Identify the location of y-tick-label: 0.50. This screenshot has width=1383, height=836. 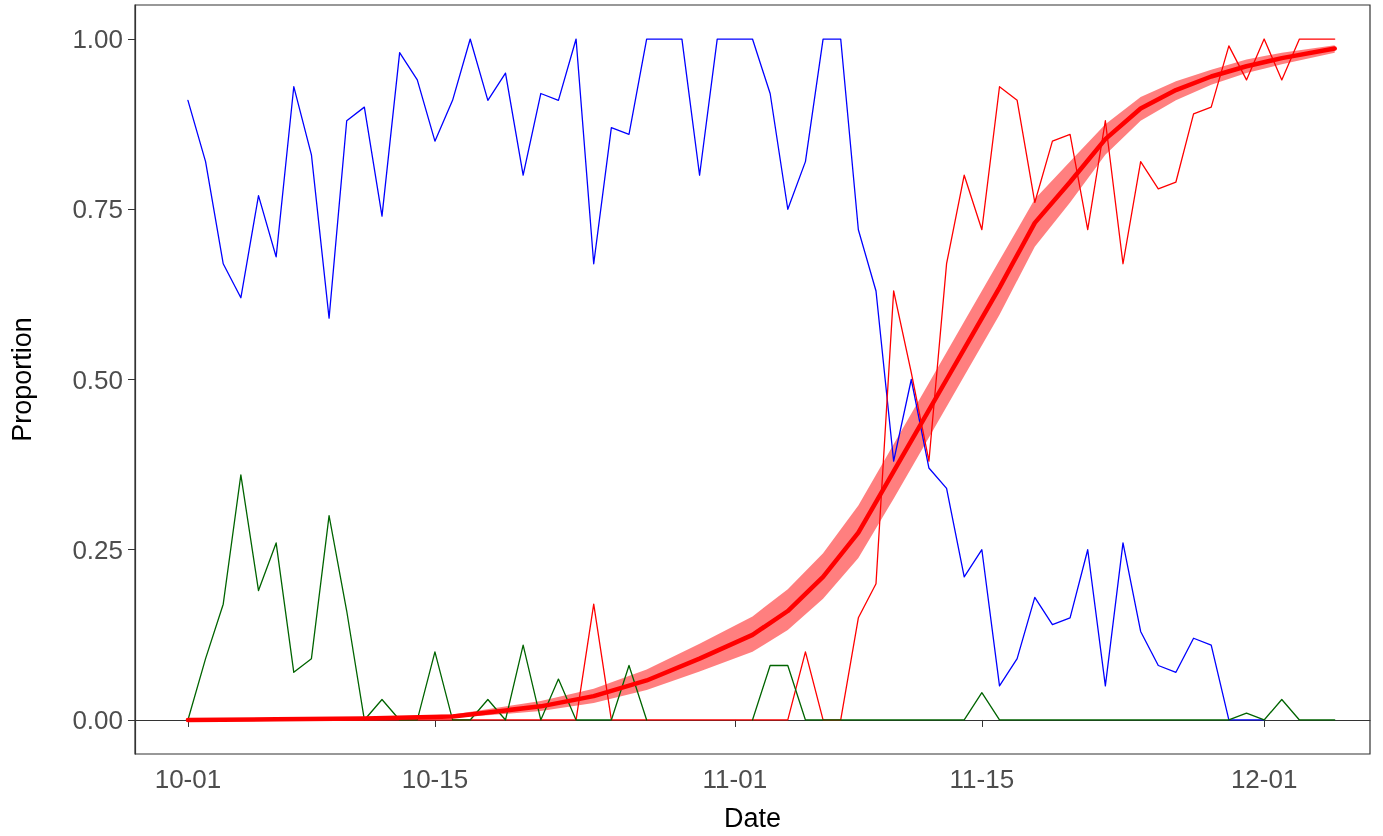
(97, 379).